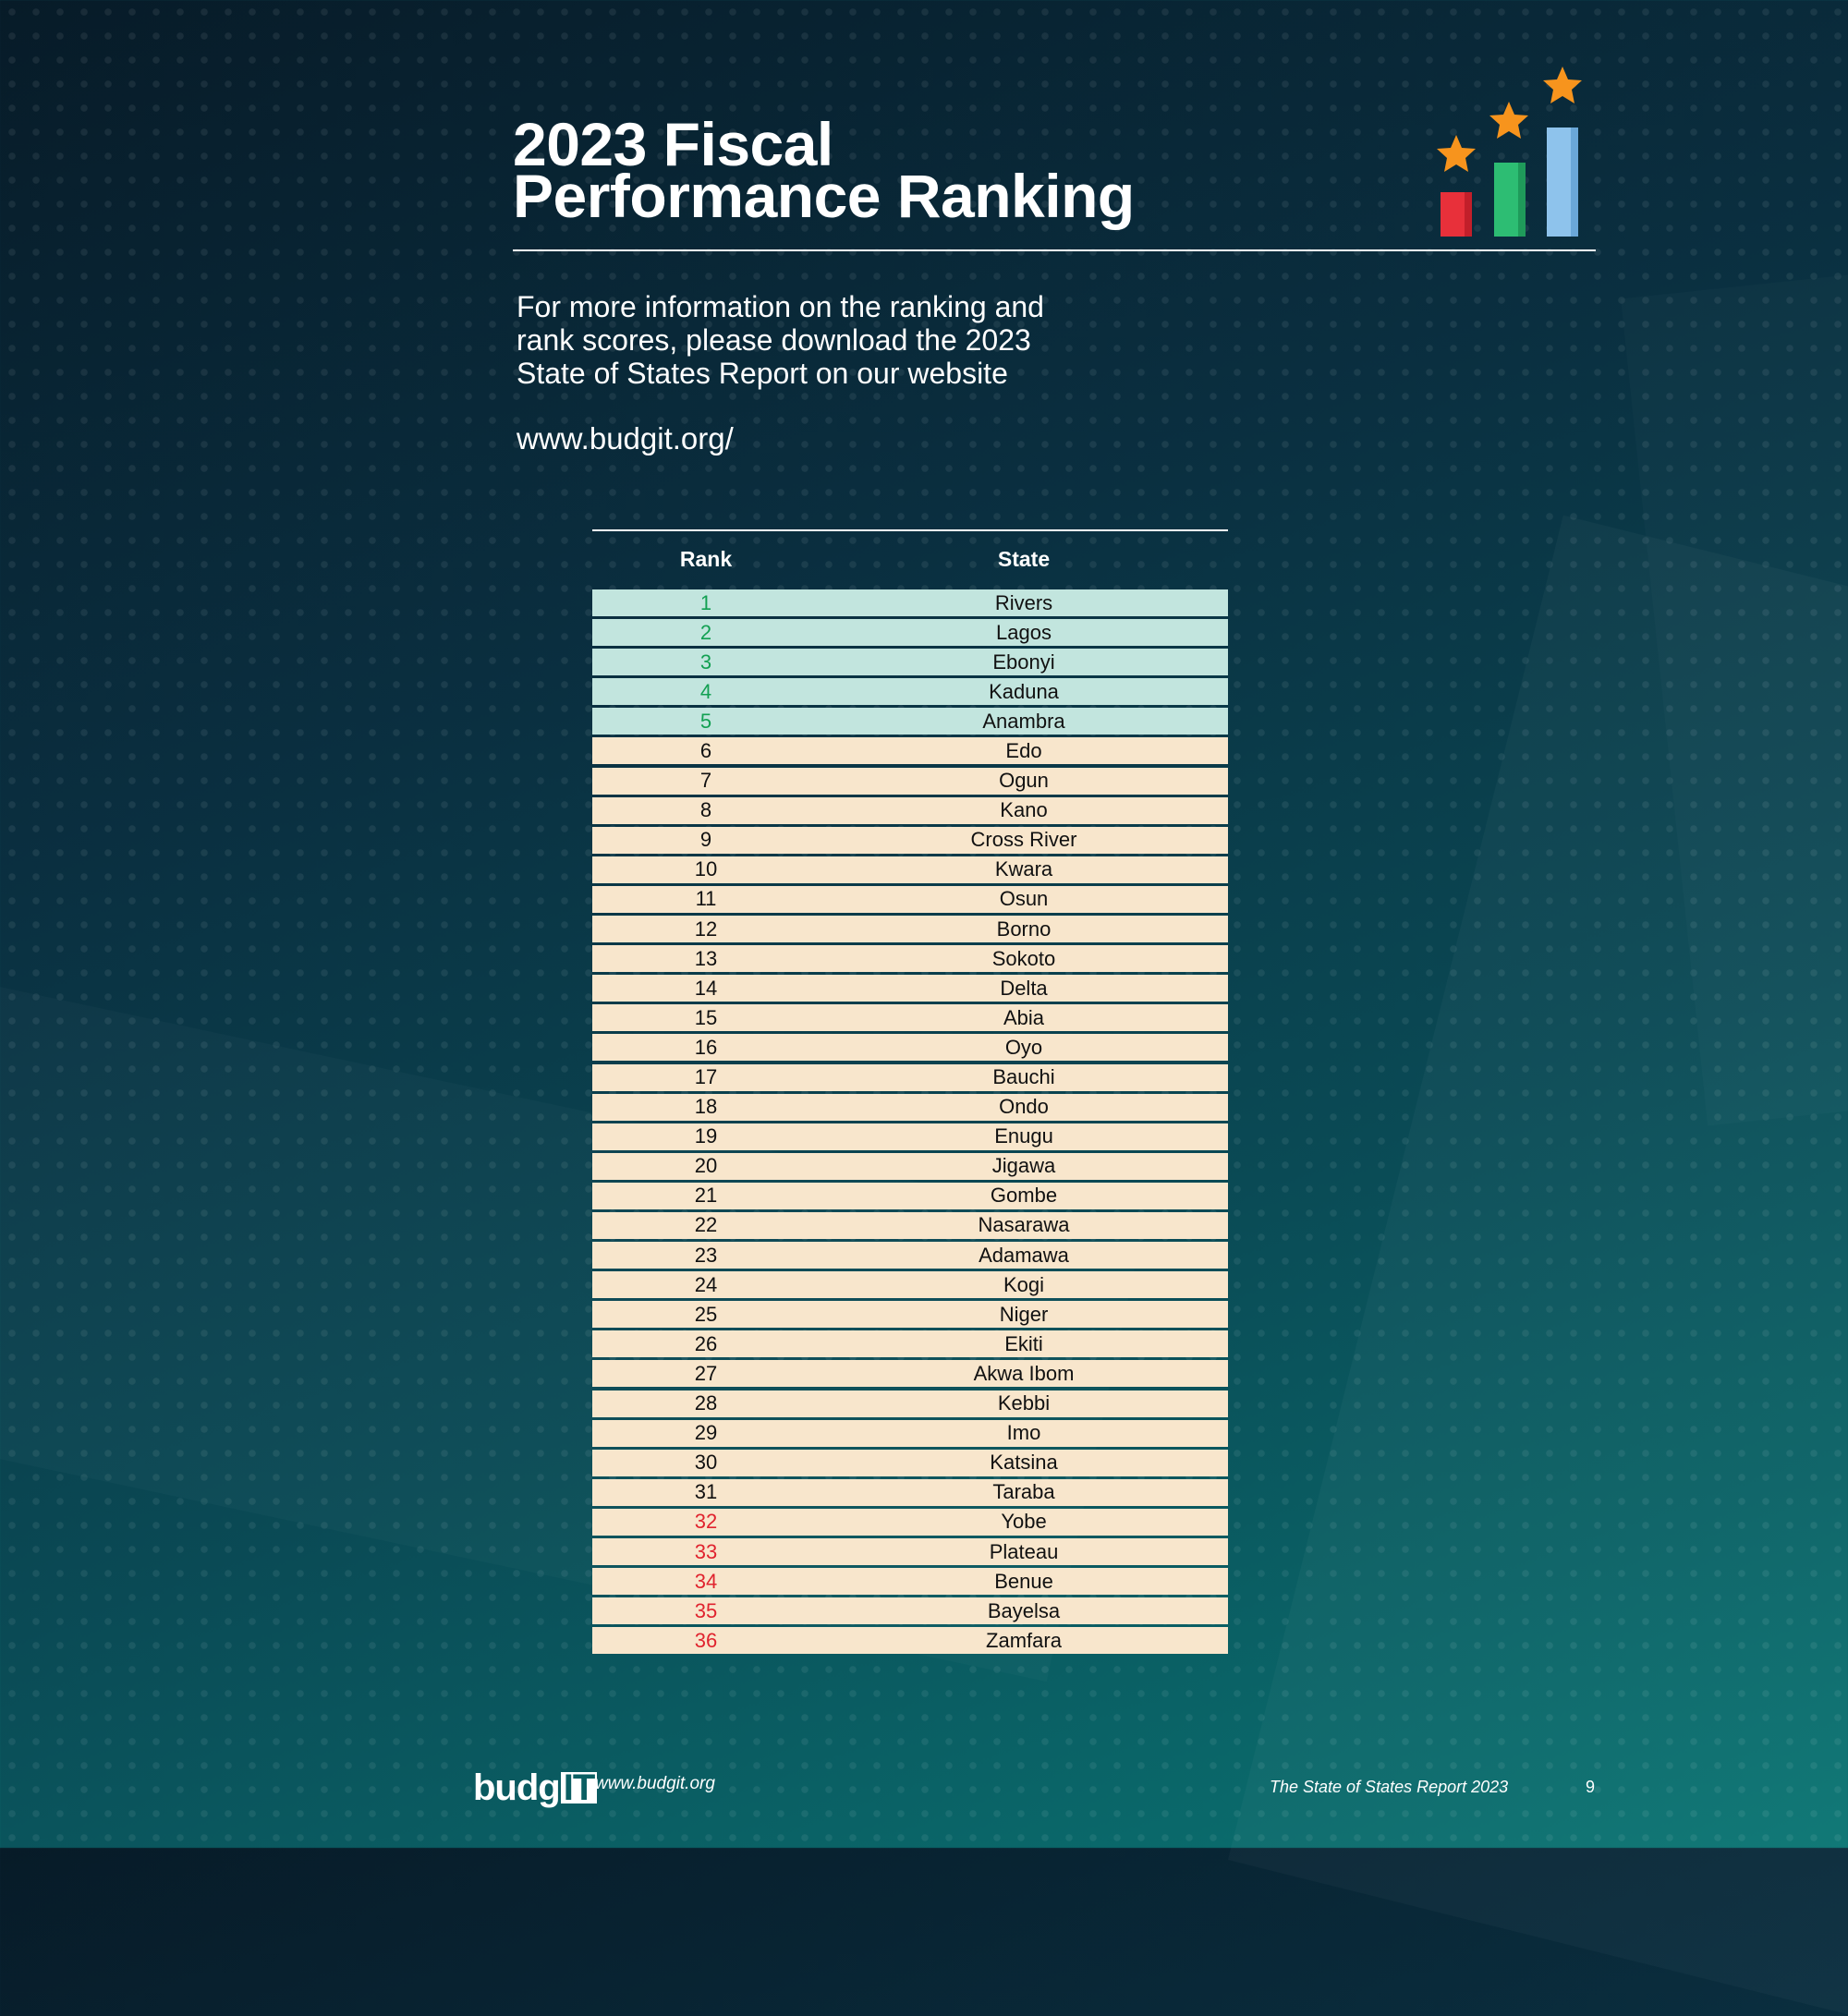 Image resolution: width=1848 pixels, height=2016 pixels. Describe the element at coordinates (1024, 1047) in the screenshot. I see `state-cell: Oyo` at that location.